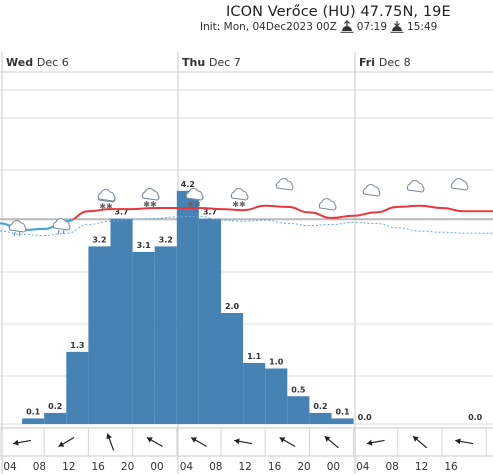 The image size is (493, 474). I want to click on precip-label: 2.0, so click(232, 306).